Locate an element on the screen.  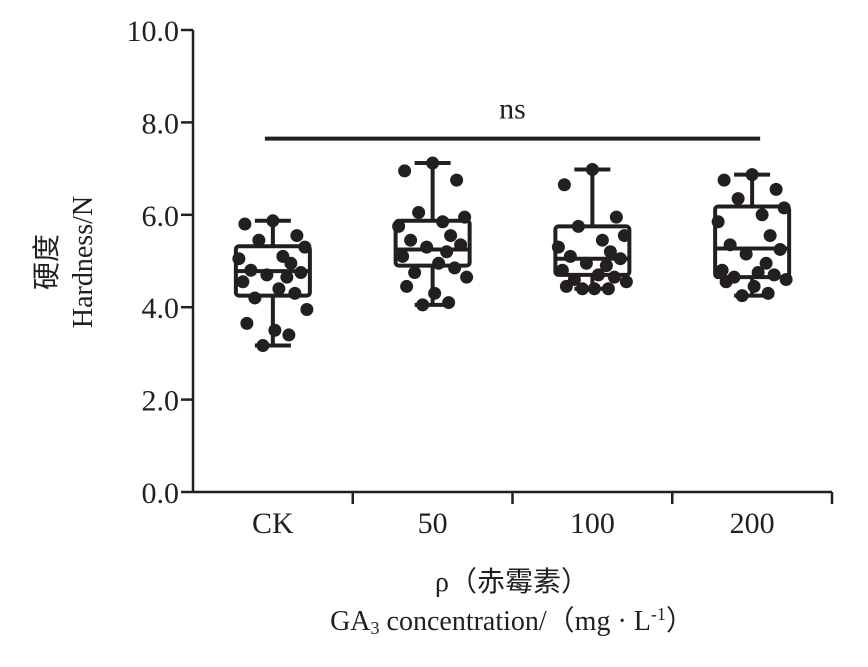
x-tick-label: CK is located at coordinates (273, 523).